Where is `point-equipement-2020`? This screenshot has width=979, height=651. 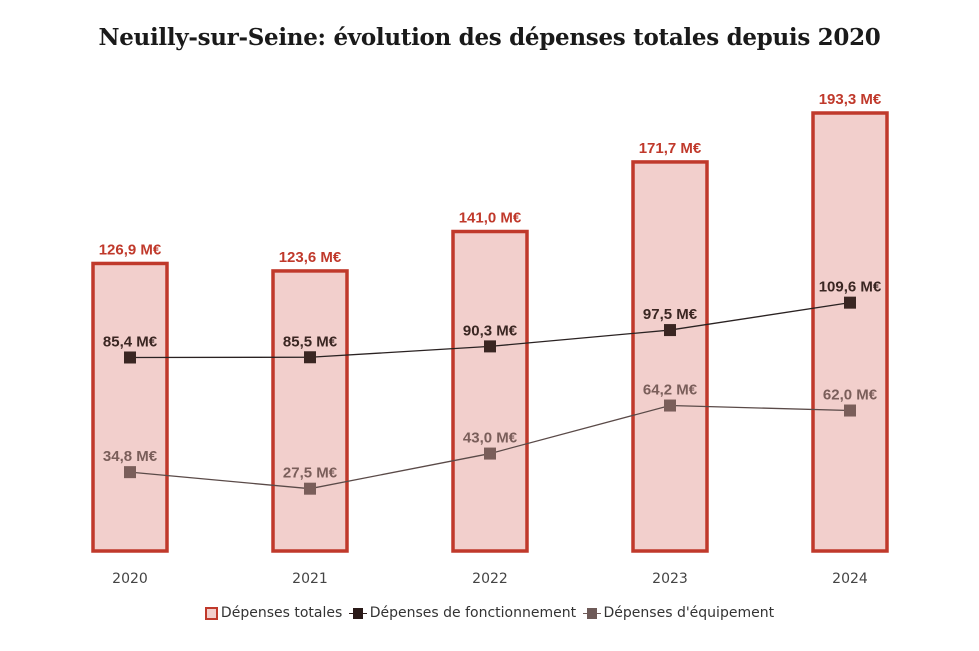
point-equipement-2020 is located at coordinates (130, 472).